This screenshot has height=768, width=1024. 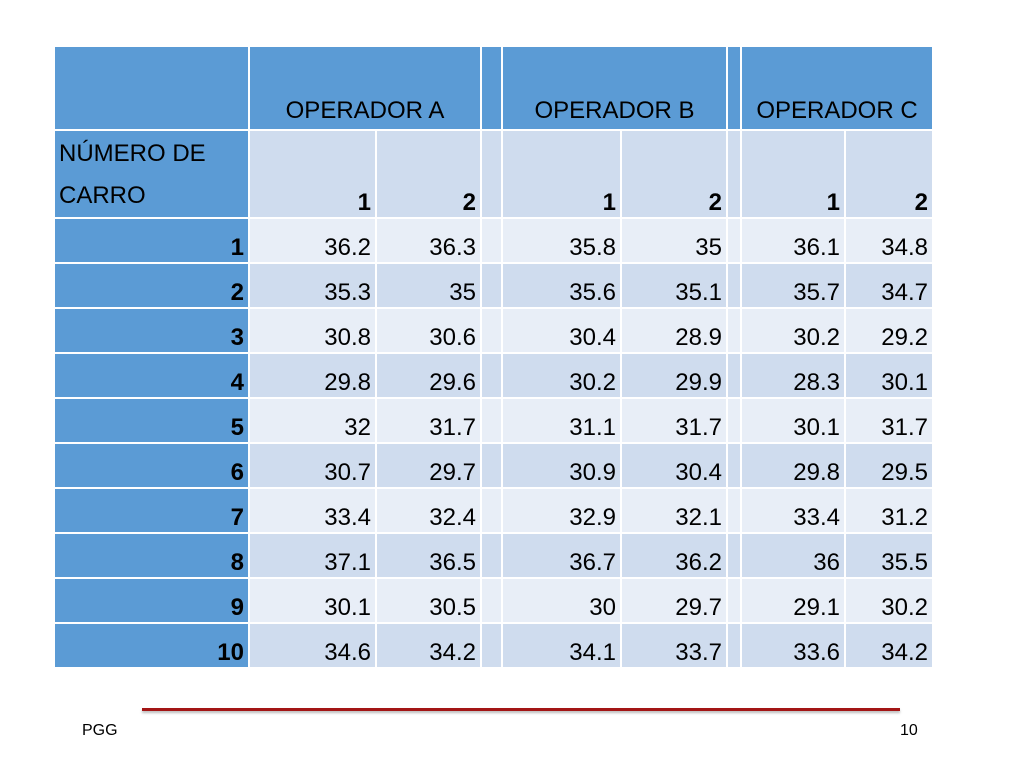 What do you see at coordinates (151, 645) in the screenshot?
I see `carro-number: 10` at bounding box center [151, 645].